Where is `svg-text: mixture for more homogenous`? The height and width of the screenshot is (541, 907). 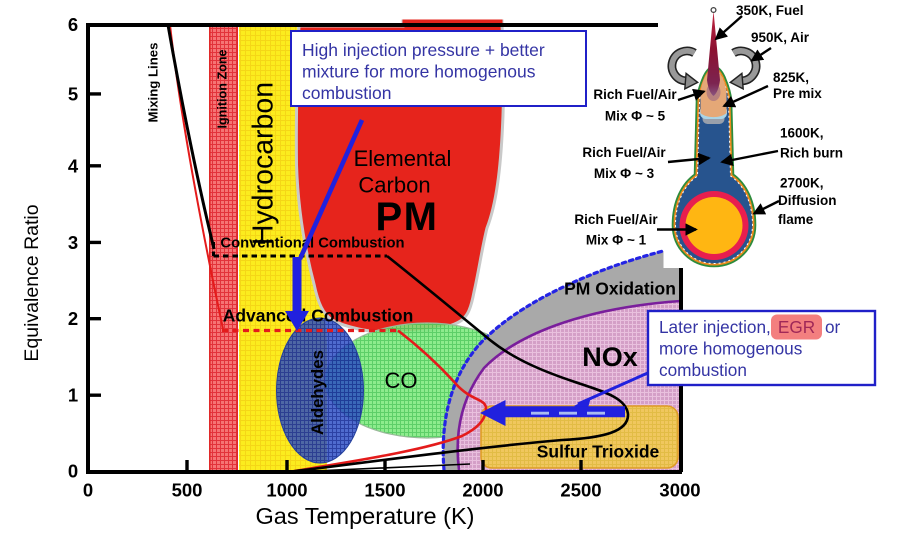 svg-text: mixture for more homogenous is located at coordinates (419, 72).